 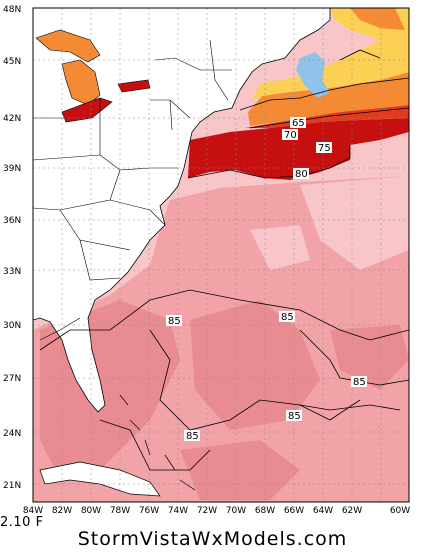 What do you see at coordinates (212, 539) in the screenshot?
I see `brand-watermark: StormVistaWxModels.com` at bounding box center [212, 539].